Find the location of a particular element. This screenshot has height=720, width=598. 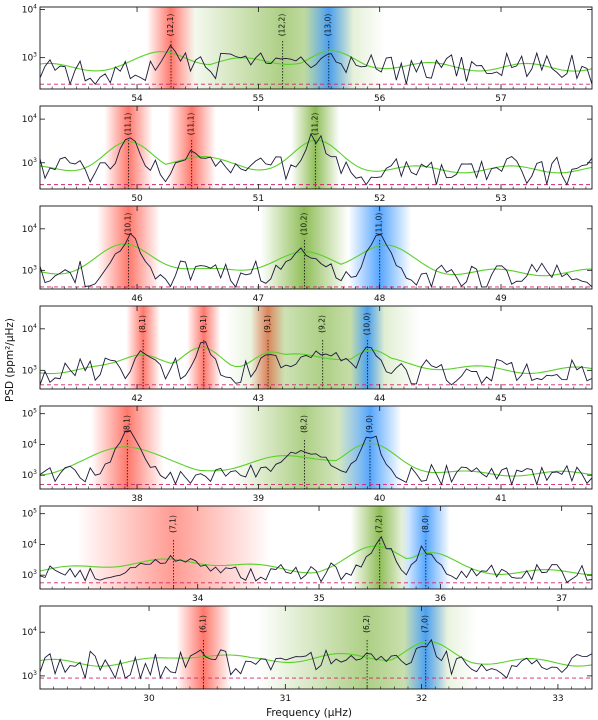

x-tick-label: 41 is located at coordinates (500, 499).